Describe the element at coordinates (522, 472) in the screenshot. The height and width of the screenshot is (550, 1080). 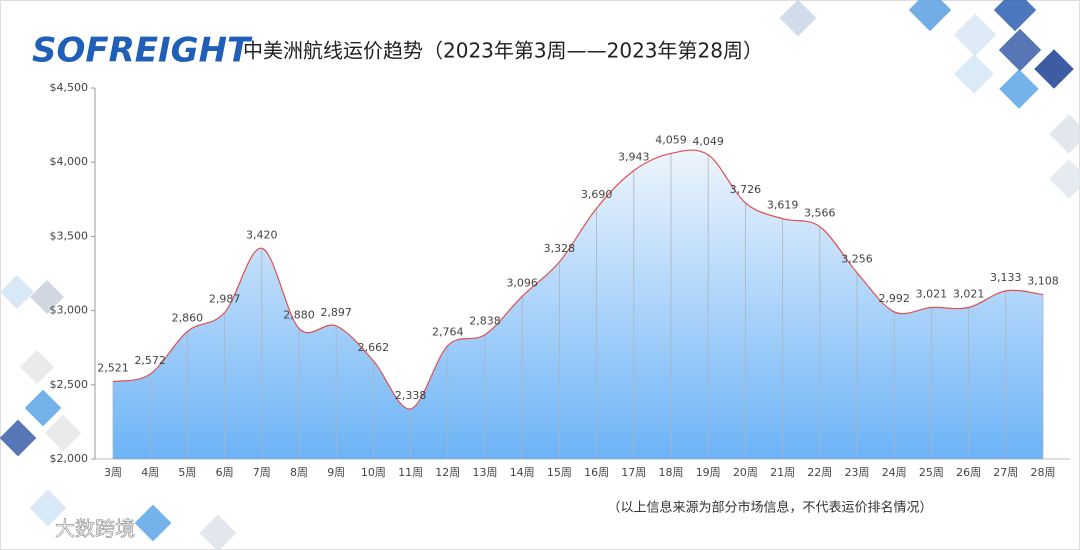
I see `x-tick-label: 14周` at that location.